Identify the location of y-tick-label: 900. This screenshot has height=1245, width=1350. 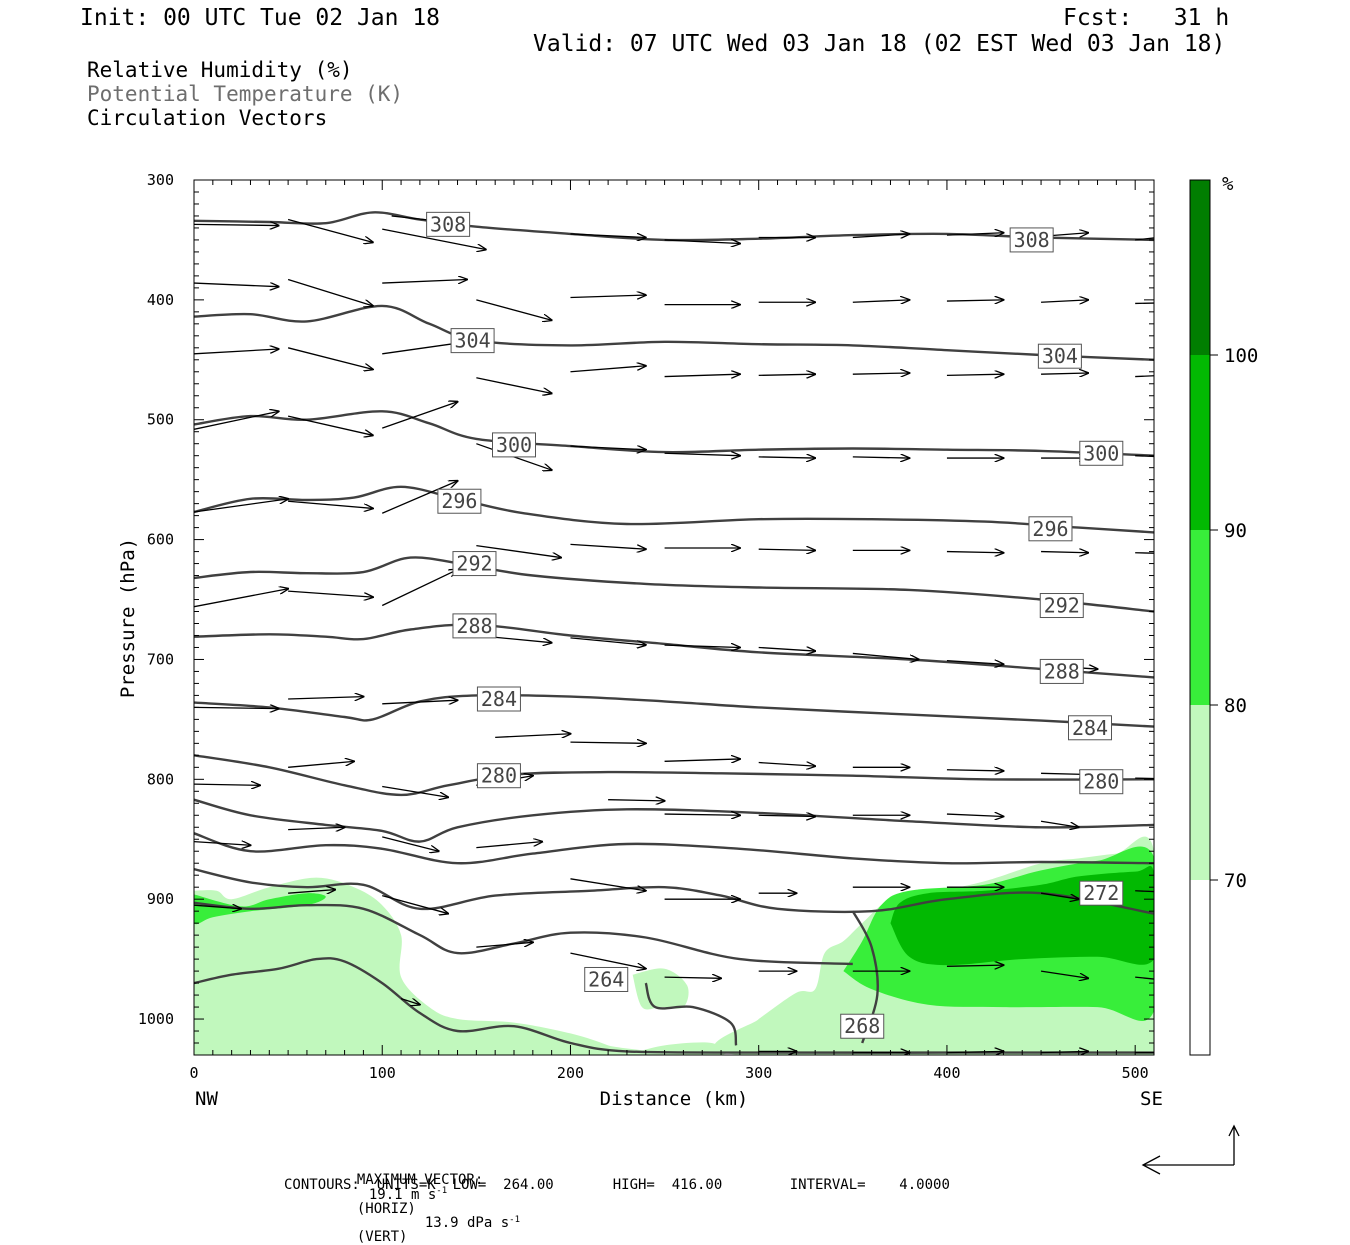
(160, 899).